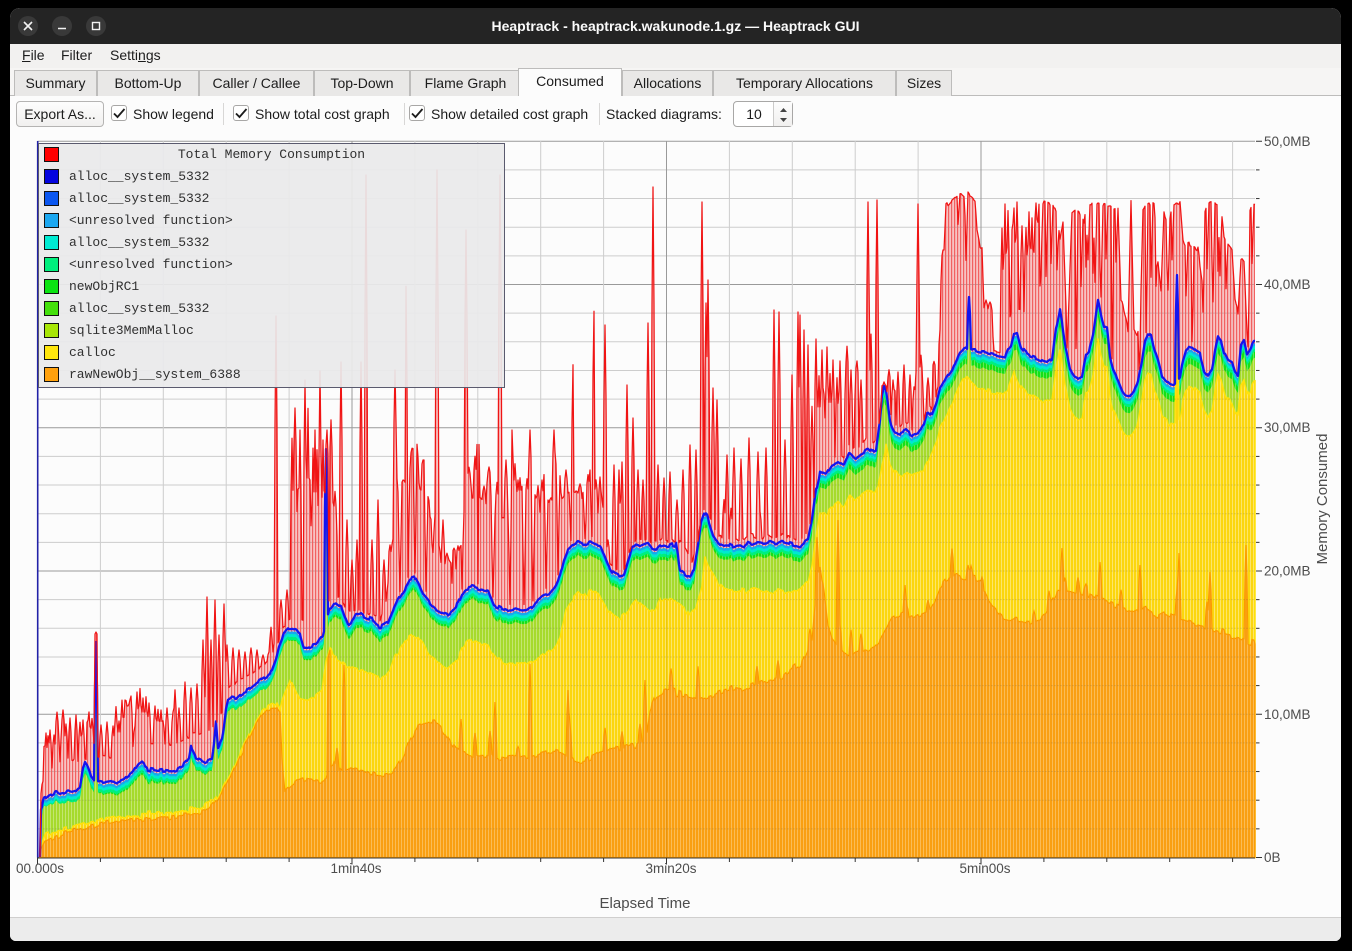 The height and width of the screenshot is (951, 1352). What do you see at coordinates (670, 868) in the screenshot?
I see `svg-text: 3min20s` at bounding box center [670, 868].